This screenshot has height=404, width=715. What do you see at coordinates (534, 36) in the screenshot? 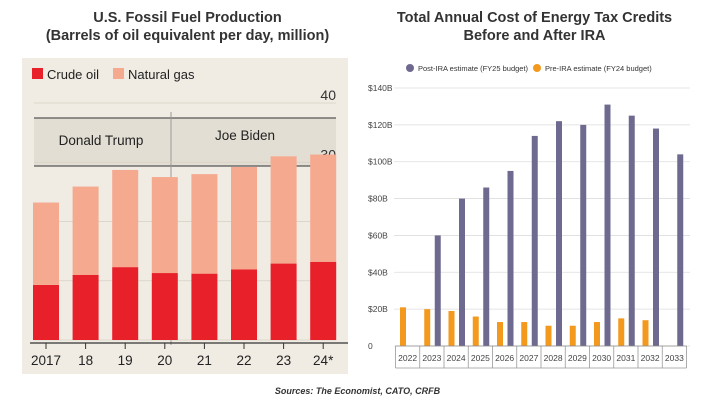
I see `right-chart-subtitle: Before and After IRA` at bounding box center [534, 36].